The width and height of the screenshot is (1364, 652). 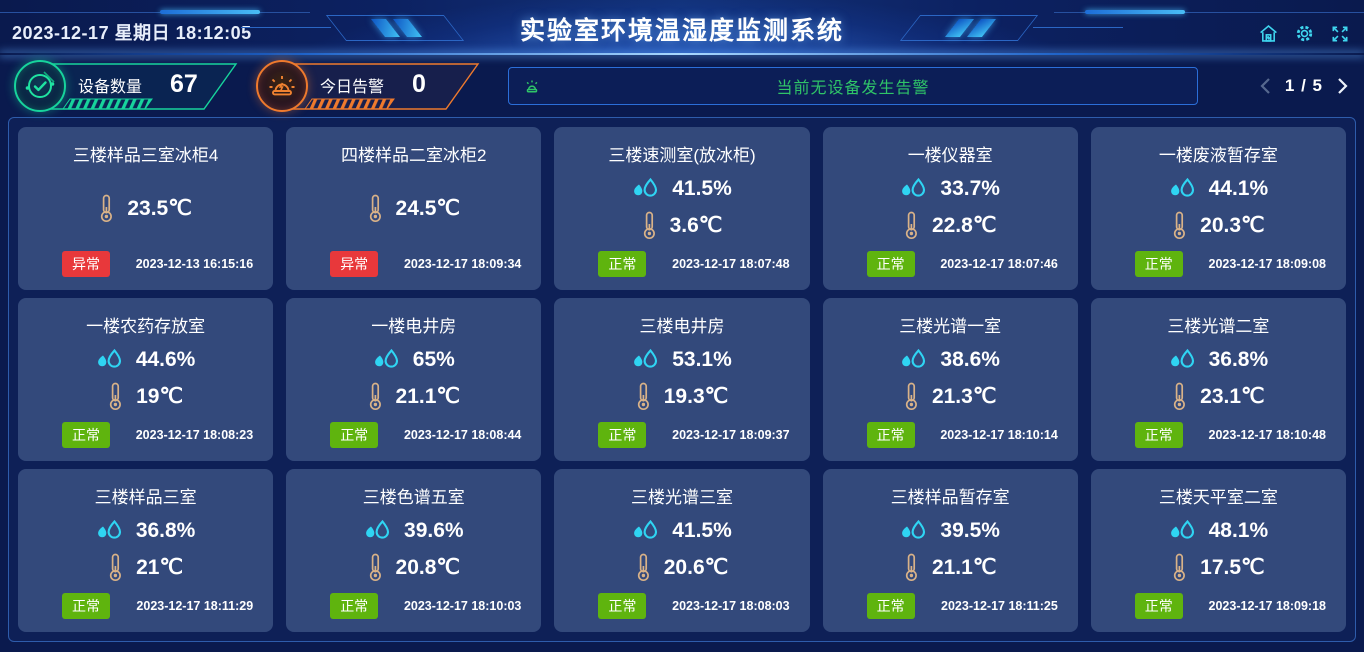 What do you see at coordinates (165, 530) in the screenshot?
I see `humidity-value: 36.8%` at bounding box center [165, 530].